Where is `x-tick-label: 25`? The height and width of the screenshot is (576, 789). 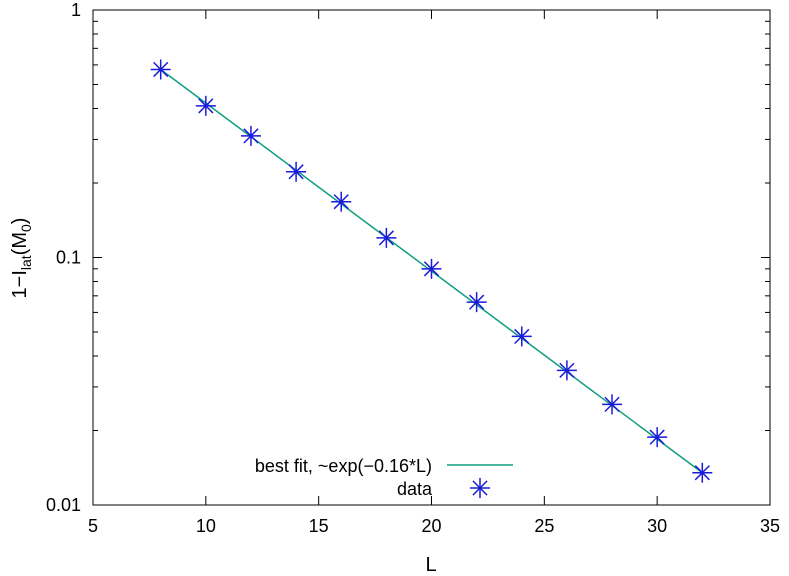
x-tick-label: 25 is located at coordinates (544, 526).